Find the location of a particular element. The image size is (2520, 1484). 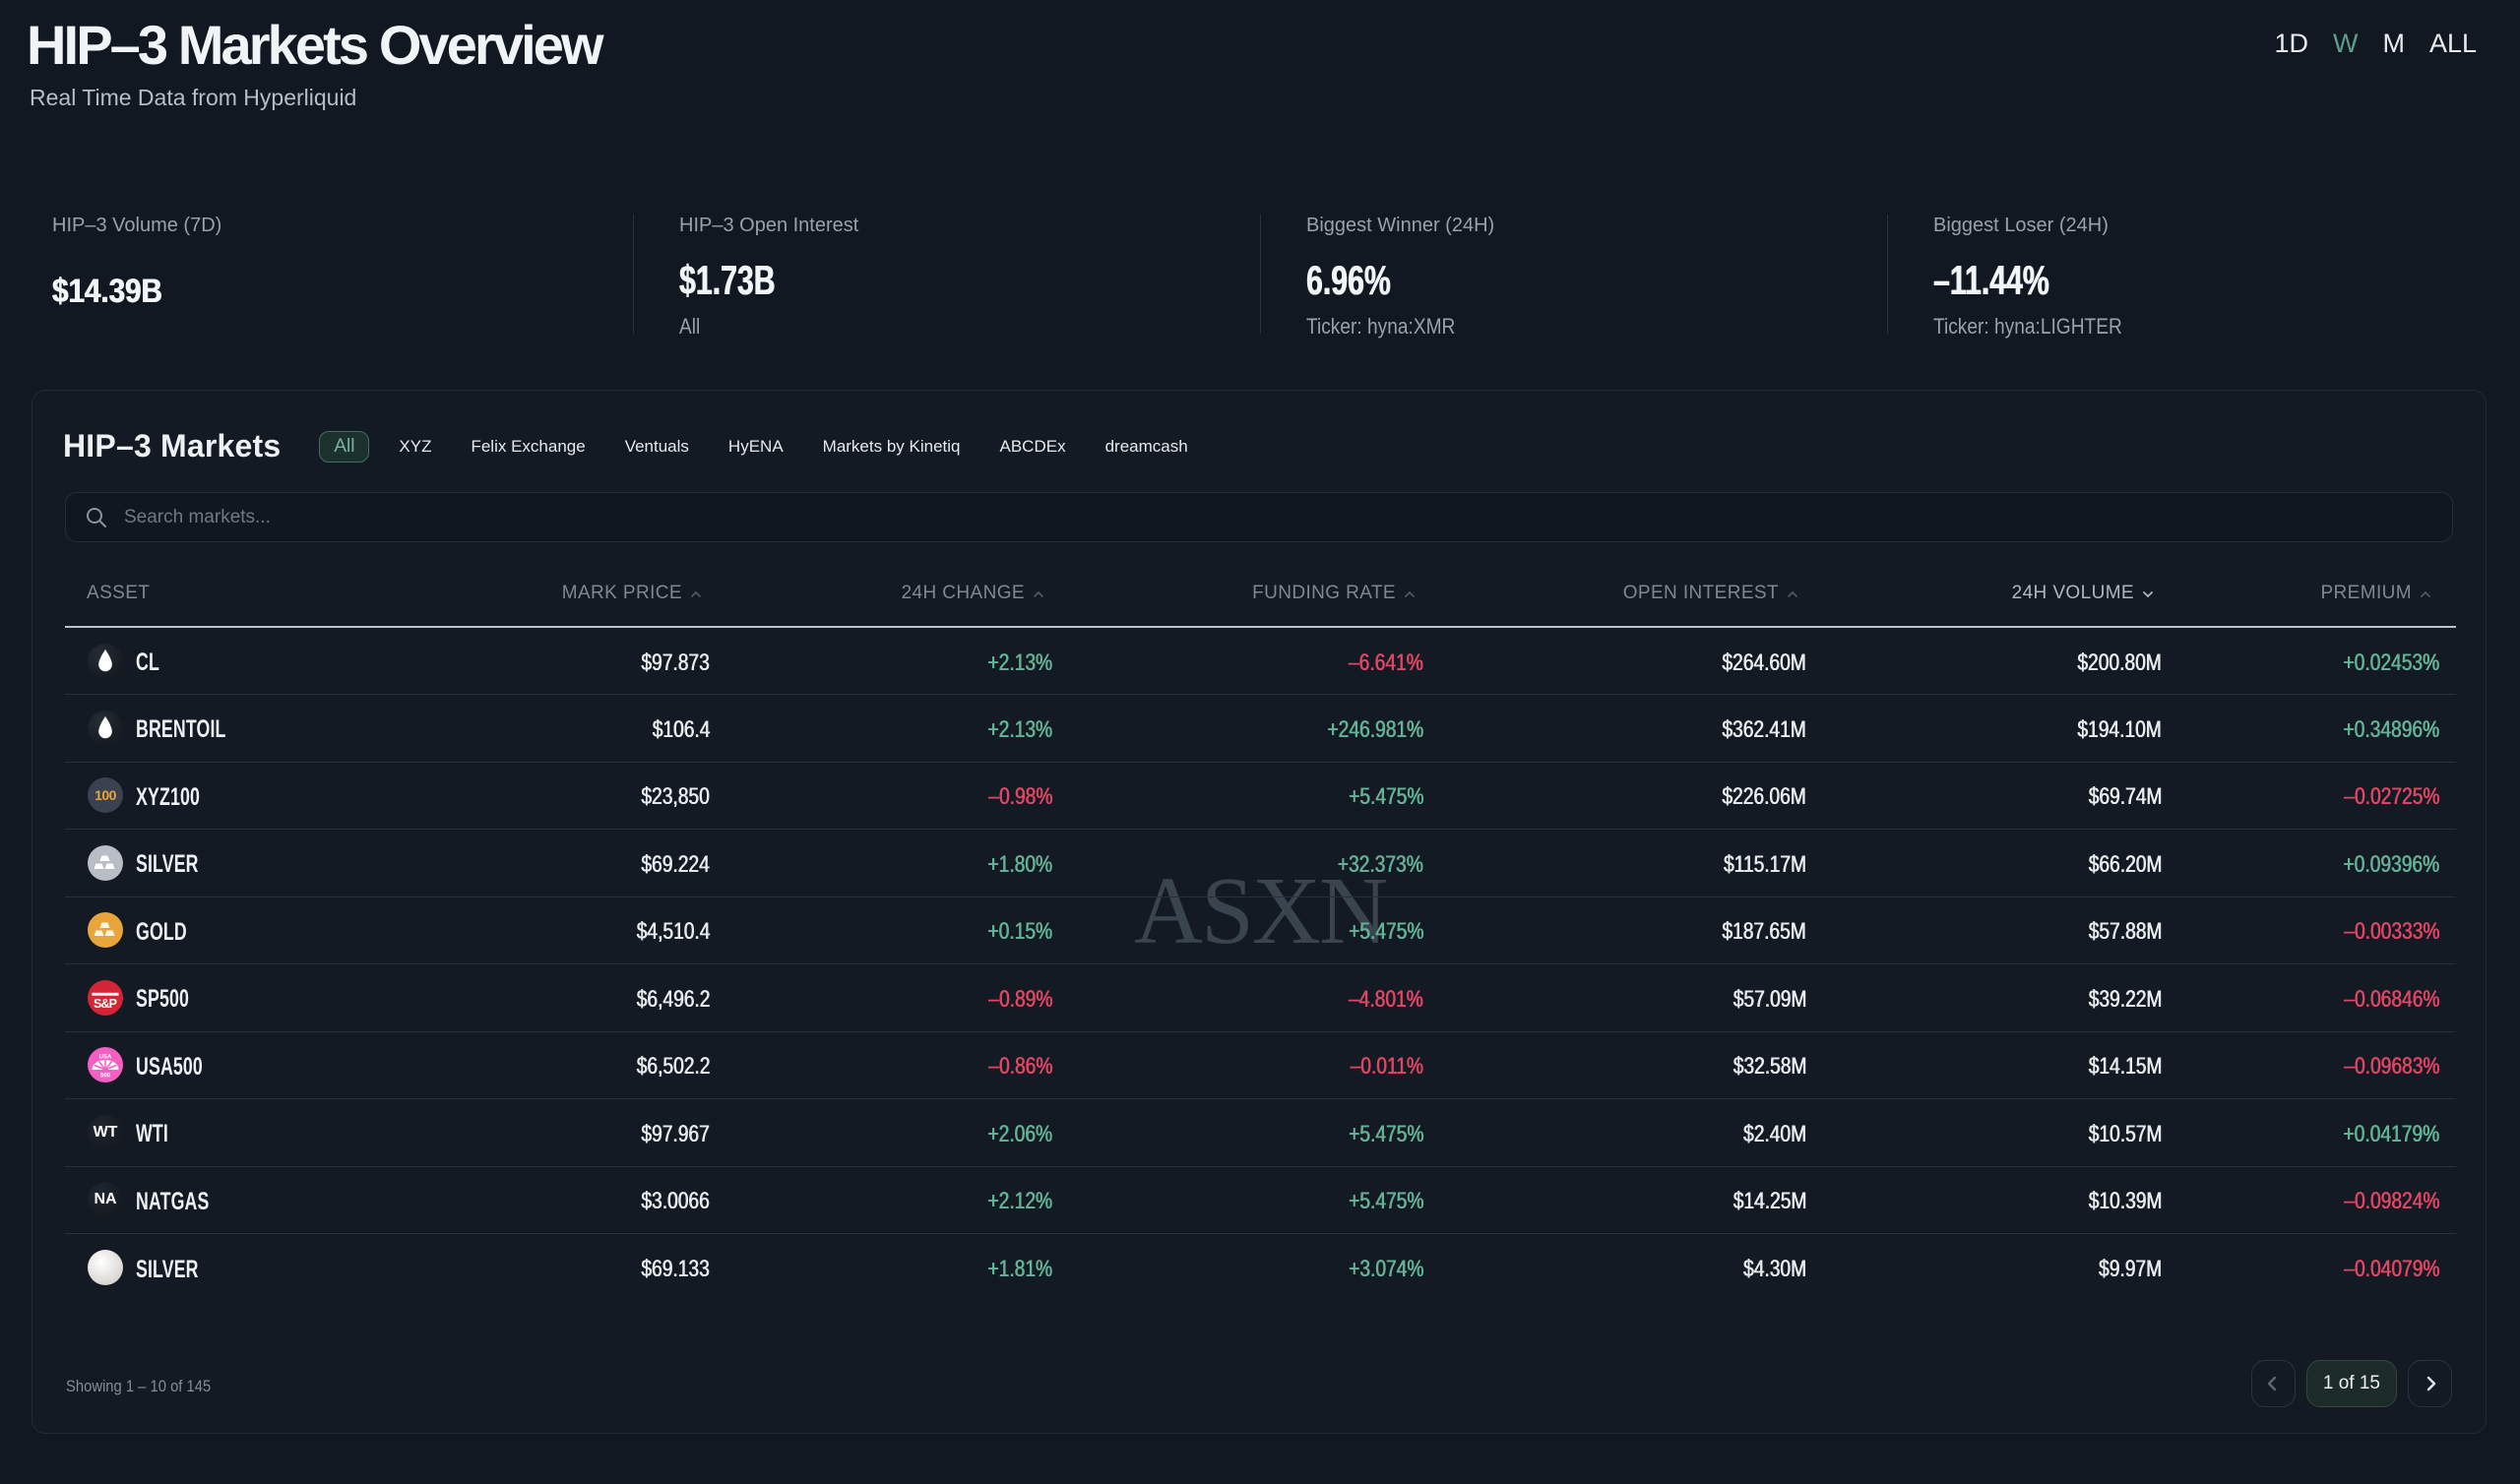

svg-text: 500 is located at coordinates (105, 1077).